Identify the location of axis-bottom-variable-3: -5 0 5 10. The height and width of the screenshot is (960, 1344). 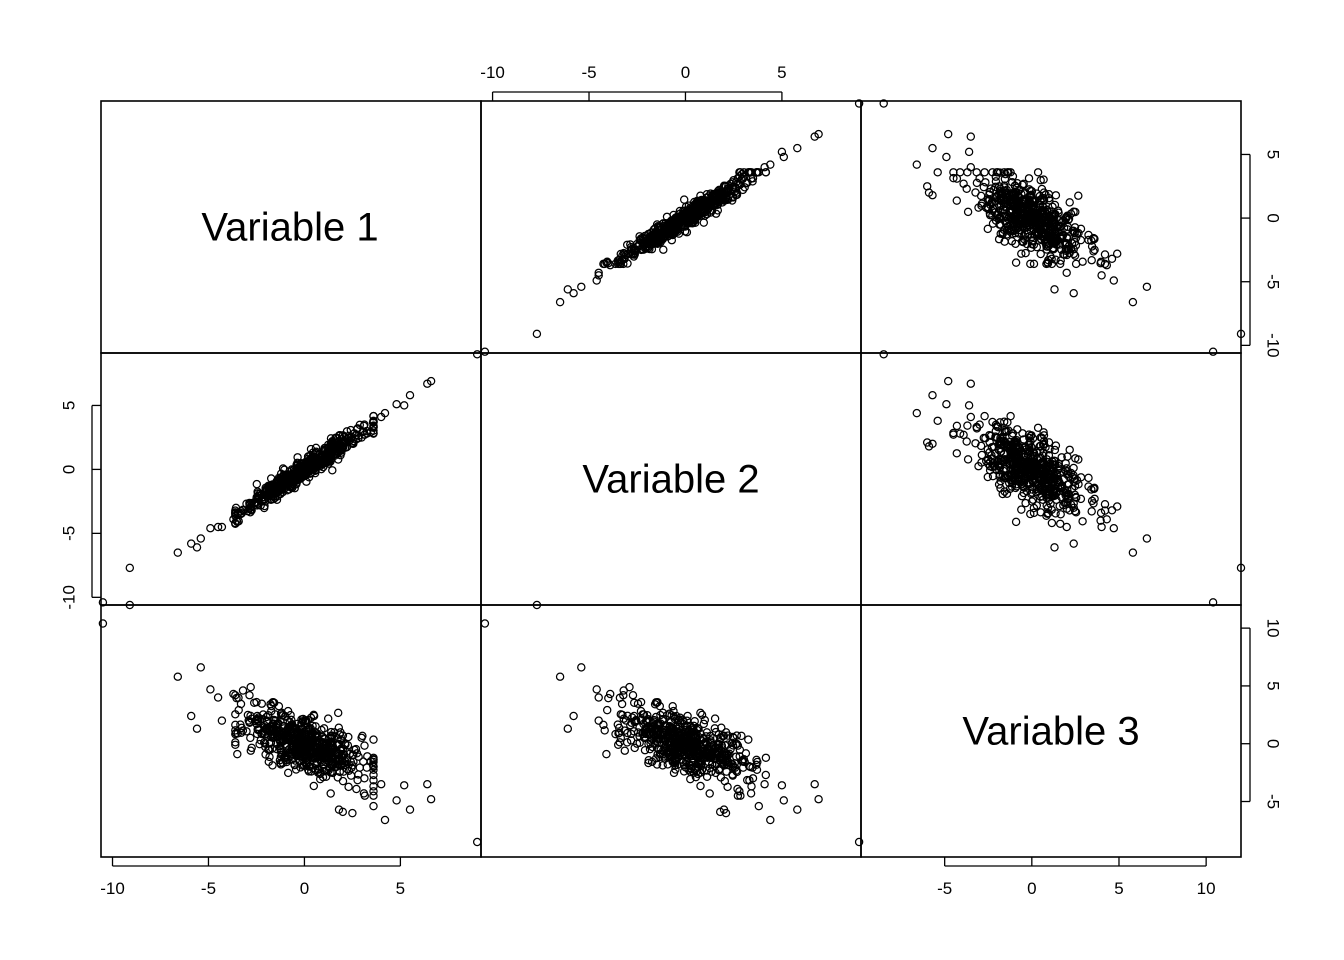
(1076, 877).